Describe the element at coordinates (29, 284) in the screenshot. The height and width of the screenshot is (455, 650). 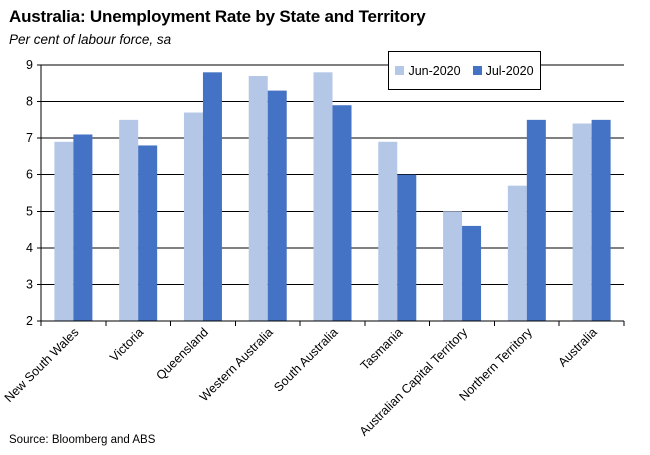
I see `y-tick-label: 3` at that location.